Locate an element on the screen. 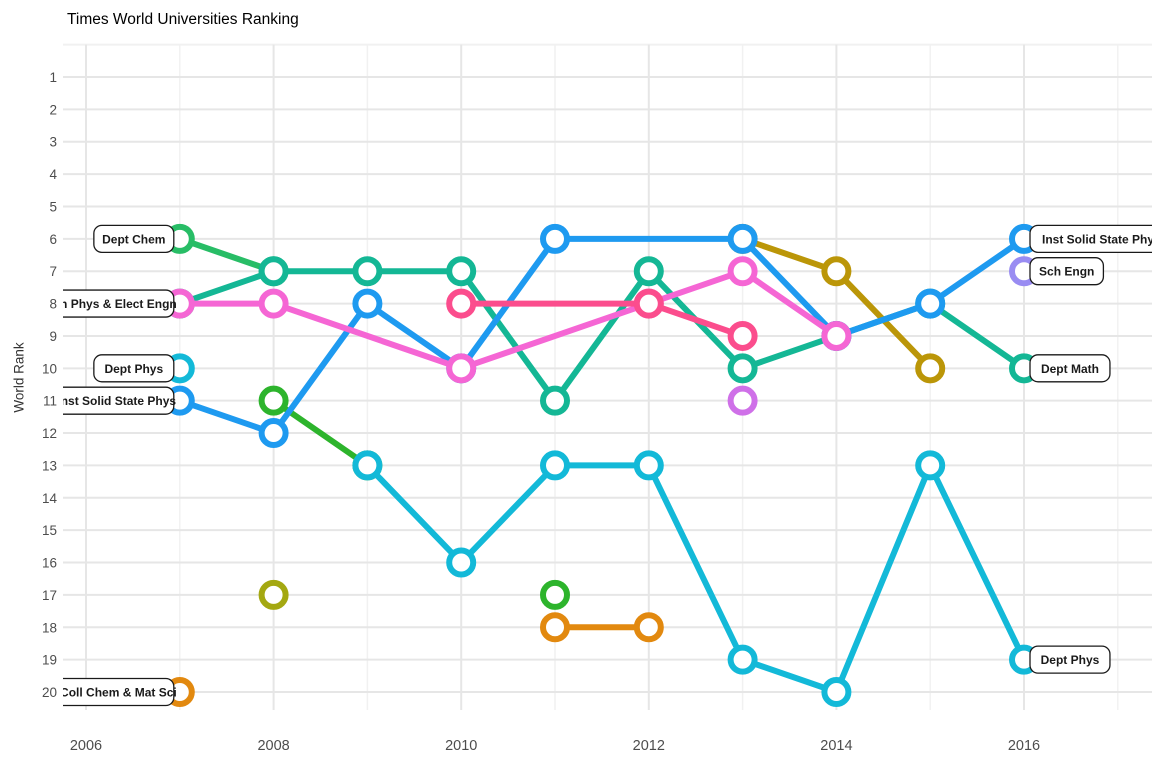  series-label-text: Dept Math is located at coordinates (1070, 369).